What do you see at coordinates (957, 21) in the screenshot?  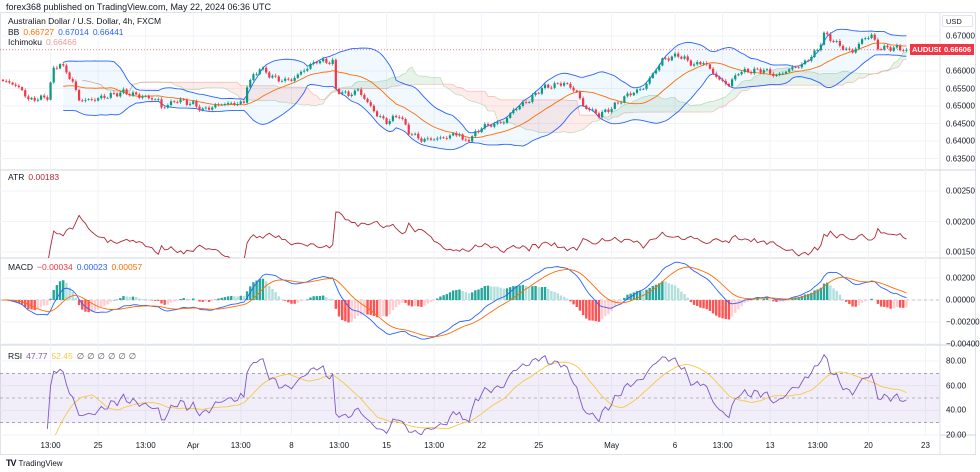 I see `currency-selector: USD` at bounding box center [957, 21].